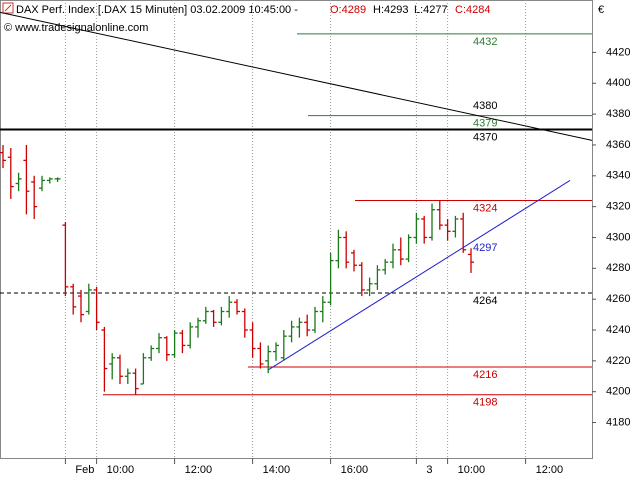 This screenshot has height=480, width=640. What do you see at coordinates (485, 375) in the screenshot?
I see `level-label: 4216` at bounding box center [485, 375].